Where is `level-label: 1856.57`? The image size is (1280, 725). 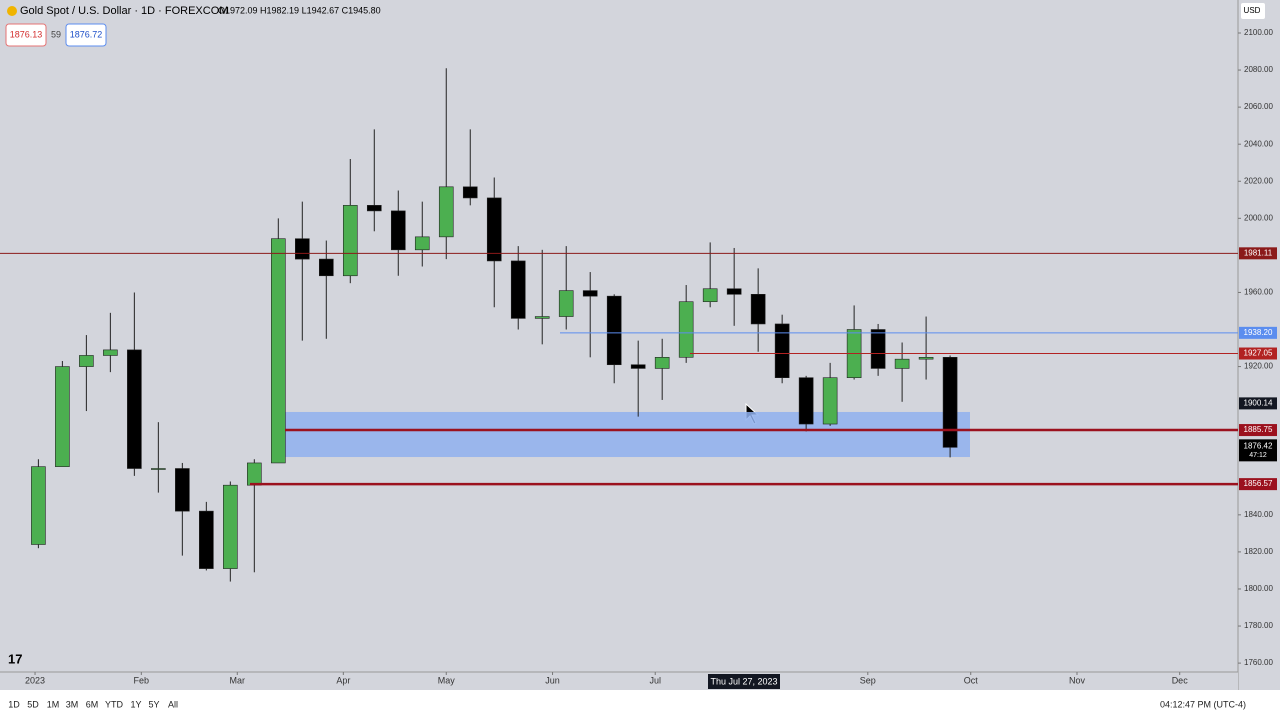 level-label: 1856.57 is located at coordinates (1258, 483).